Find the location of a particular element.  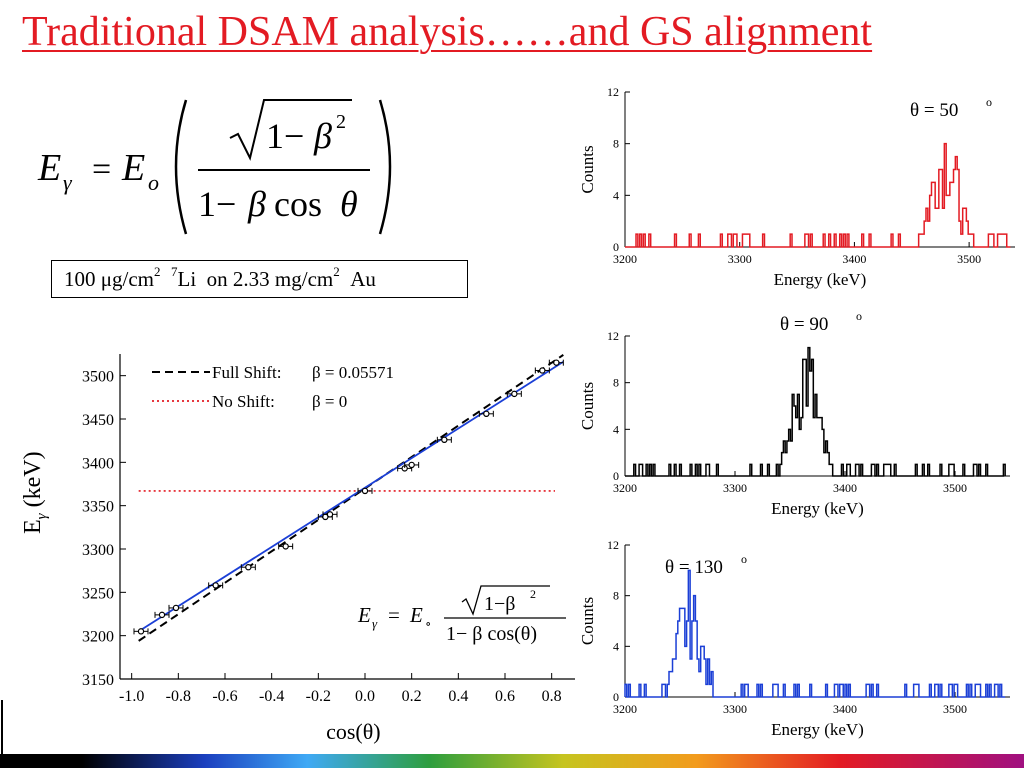

inset-num-exponent: 2 is located at coordinates (533, 594).